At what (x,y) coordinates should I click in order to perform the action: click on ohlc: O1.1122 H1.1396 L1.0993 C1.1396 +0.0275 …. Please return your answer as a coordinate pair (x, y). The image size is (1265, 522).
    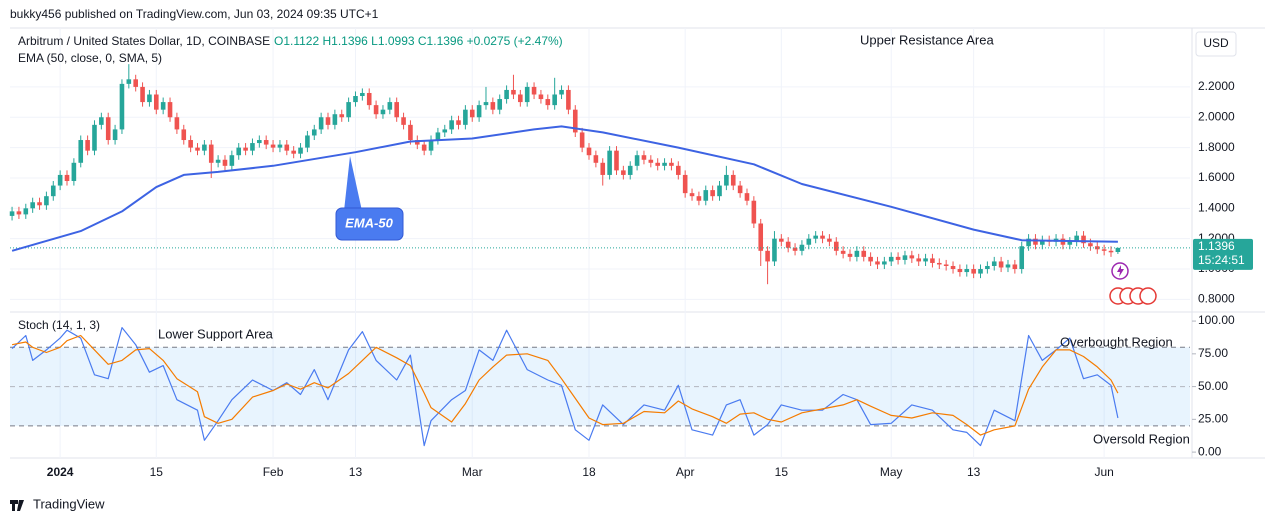
    Looking at the image, I should click on (418, 41).